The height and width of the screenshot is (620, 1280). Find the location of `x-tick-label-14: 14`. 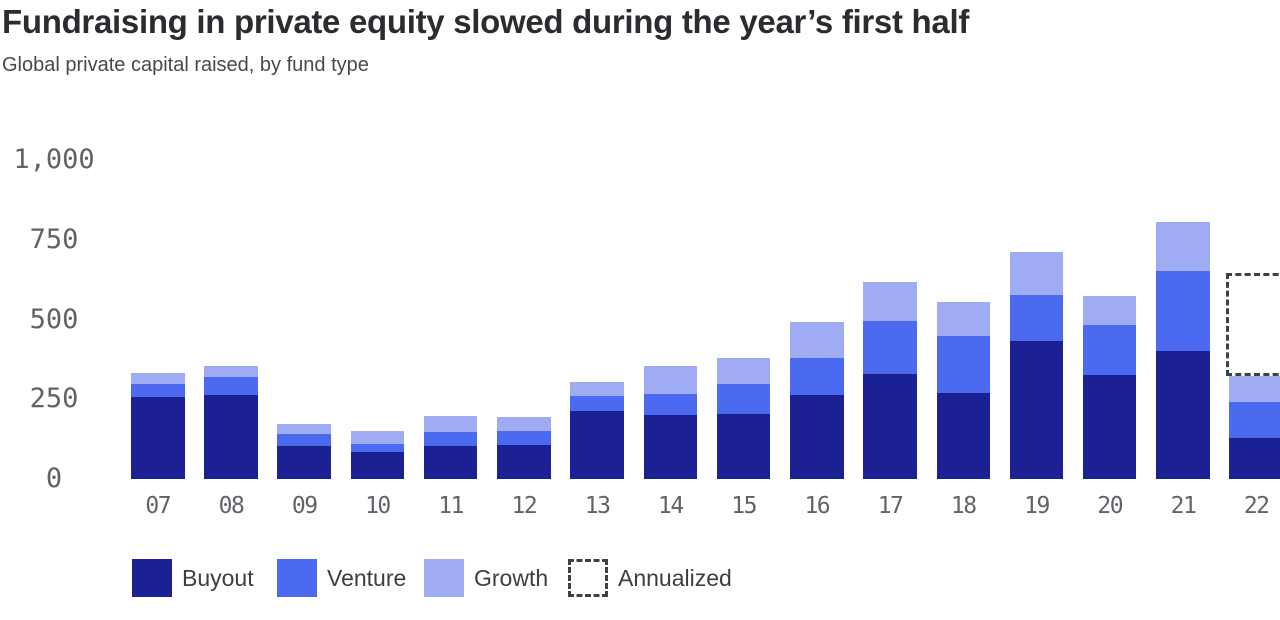

x-tick-label-14: 14 is located at coordinates (671, 506).